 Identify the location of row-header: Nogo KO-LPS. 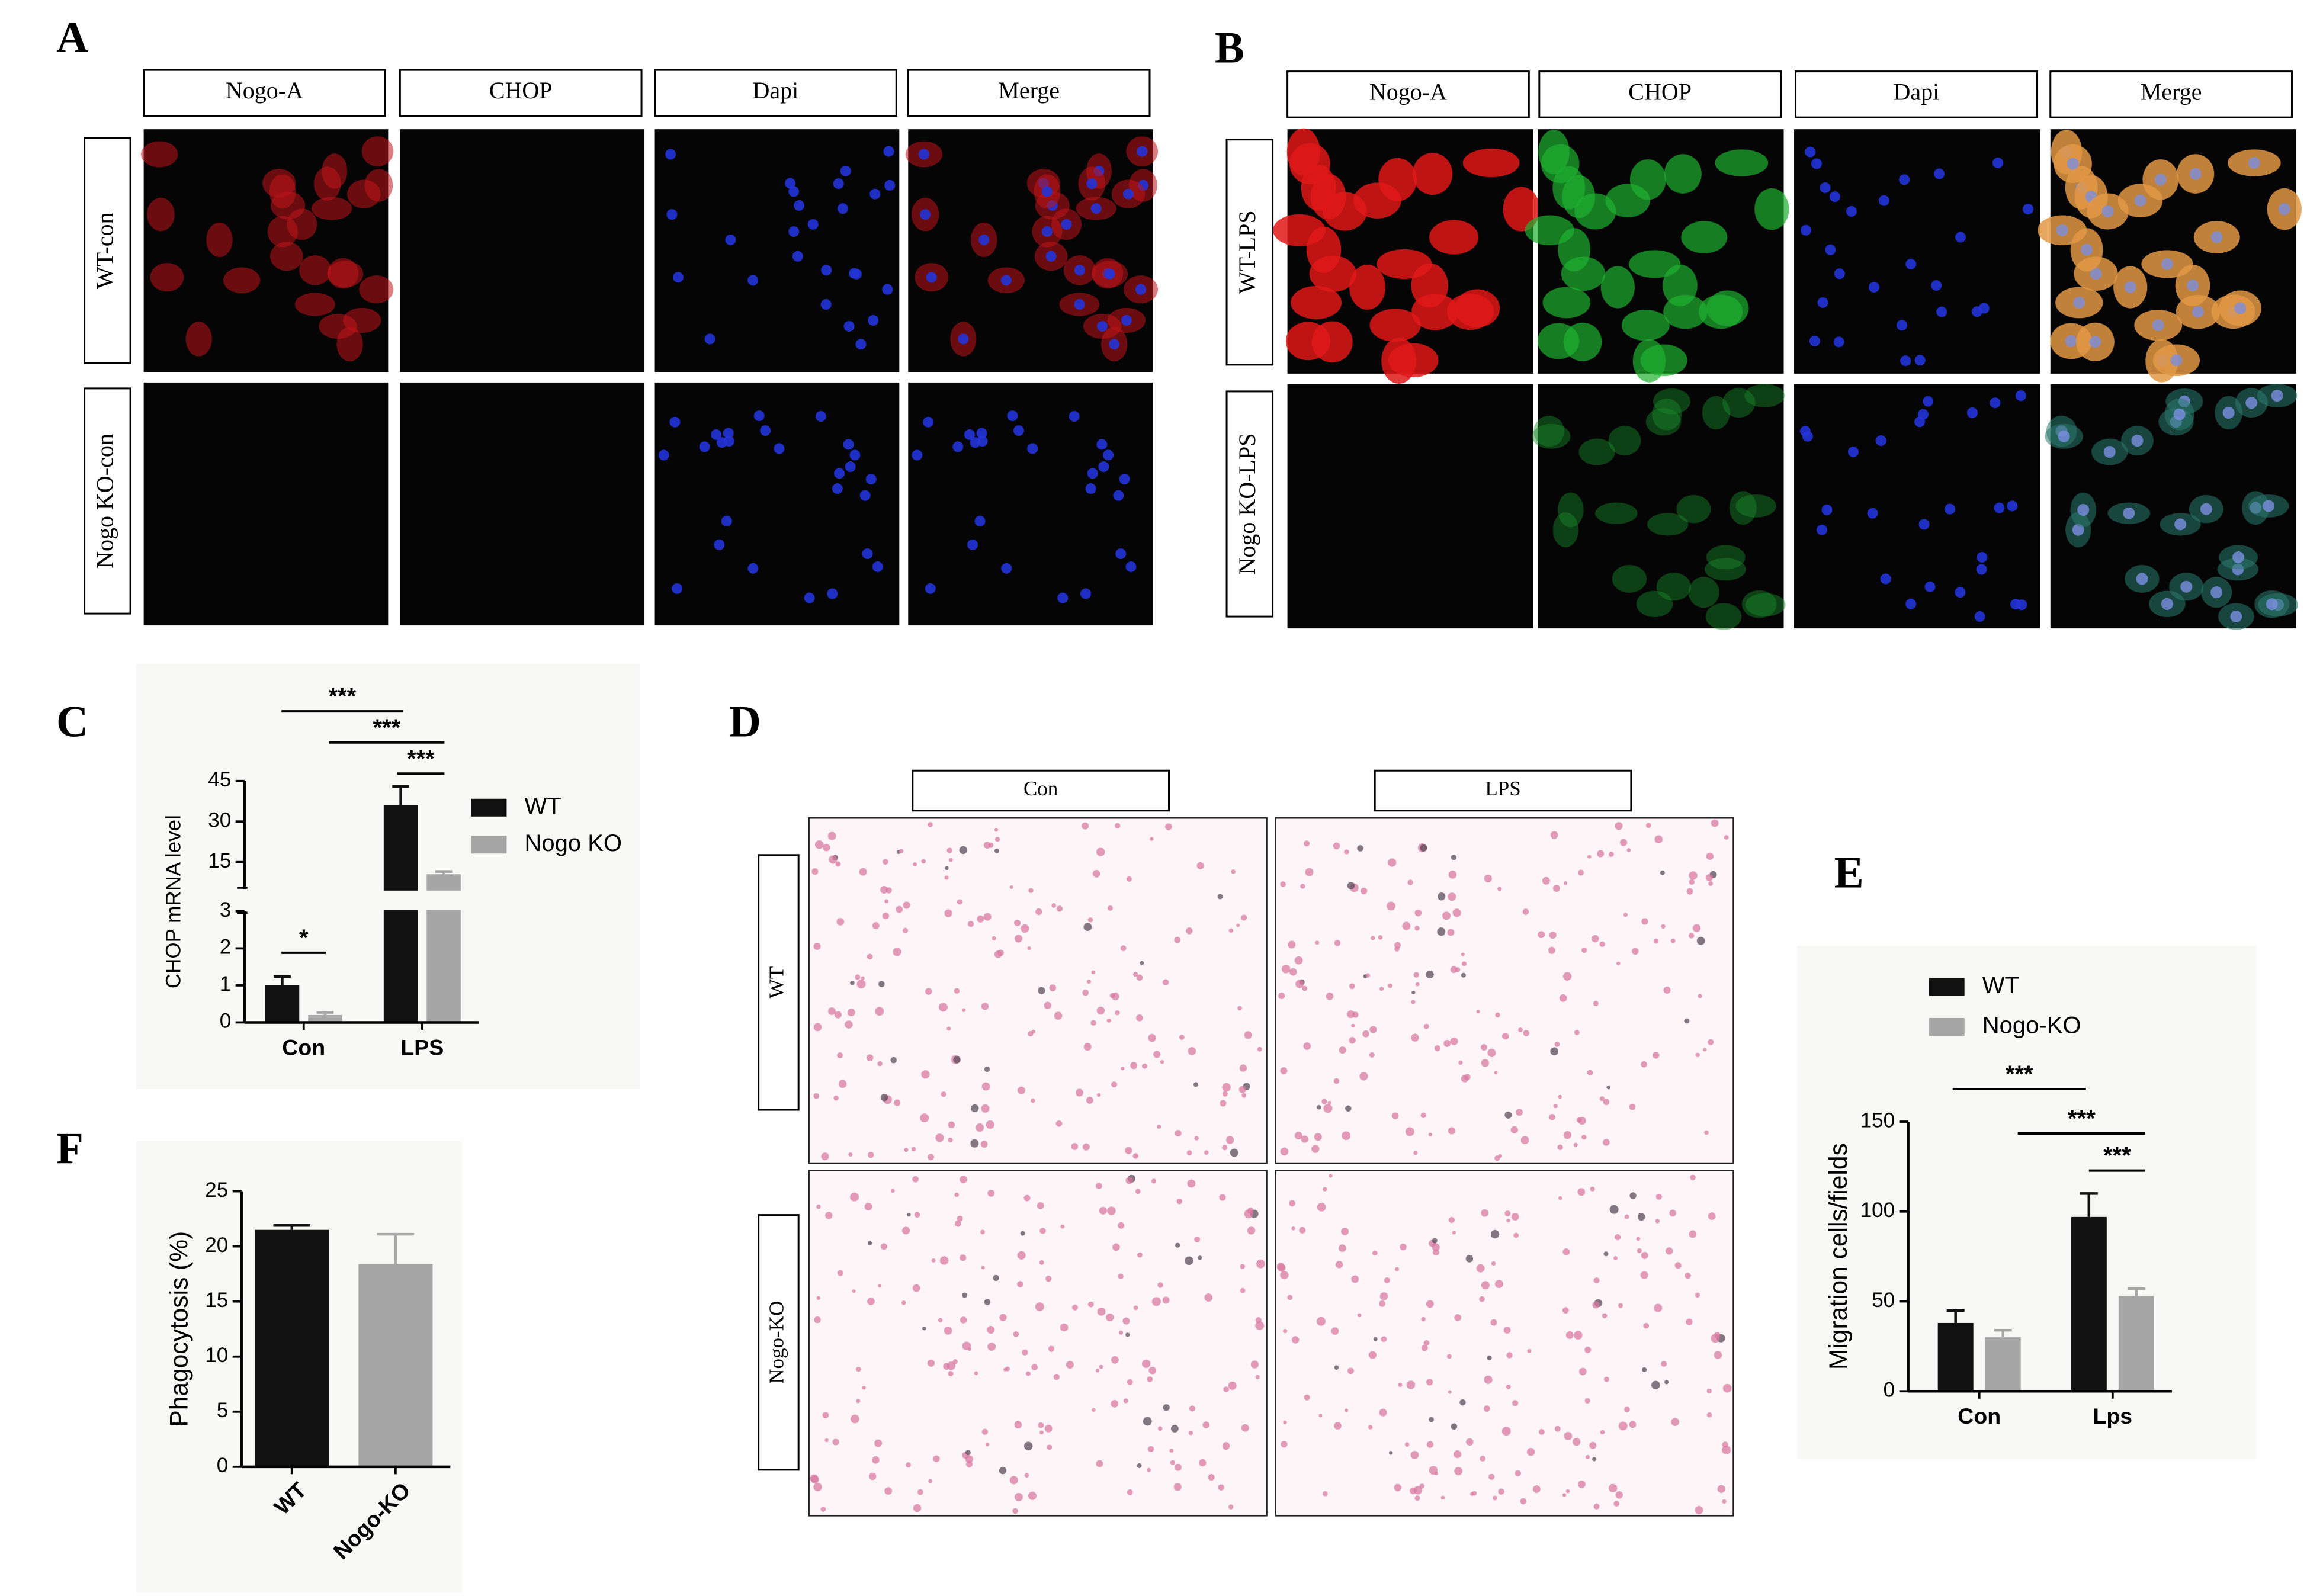
(1247, 503).